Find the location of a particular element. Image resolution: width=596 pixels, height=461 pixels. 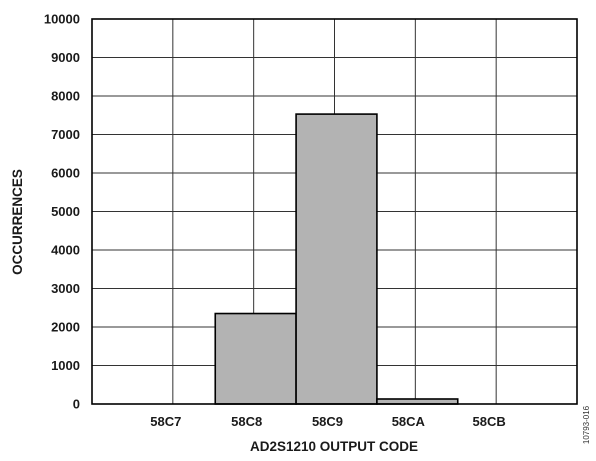

x-tick-label: 58CA is located at coordinates (409, 421).